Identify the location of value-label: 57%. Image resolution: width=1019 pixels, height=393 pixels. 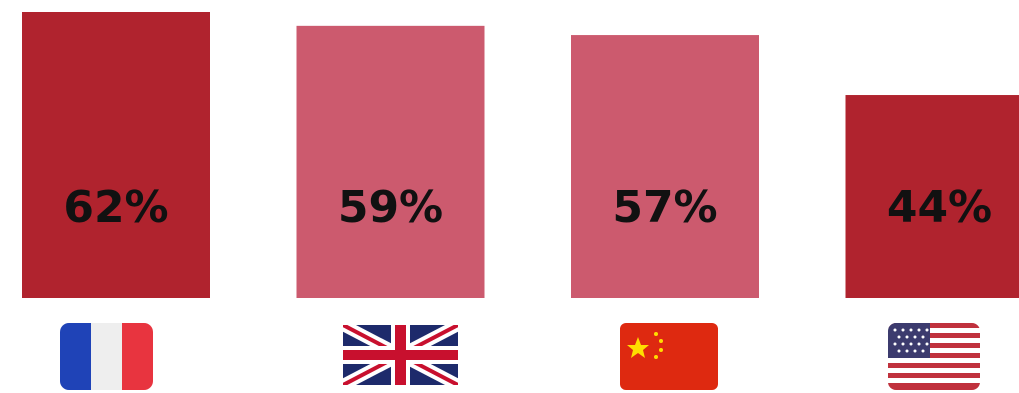
(664, 207).